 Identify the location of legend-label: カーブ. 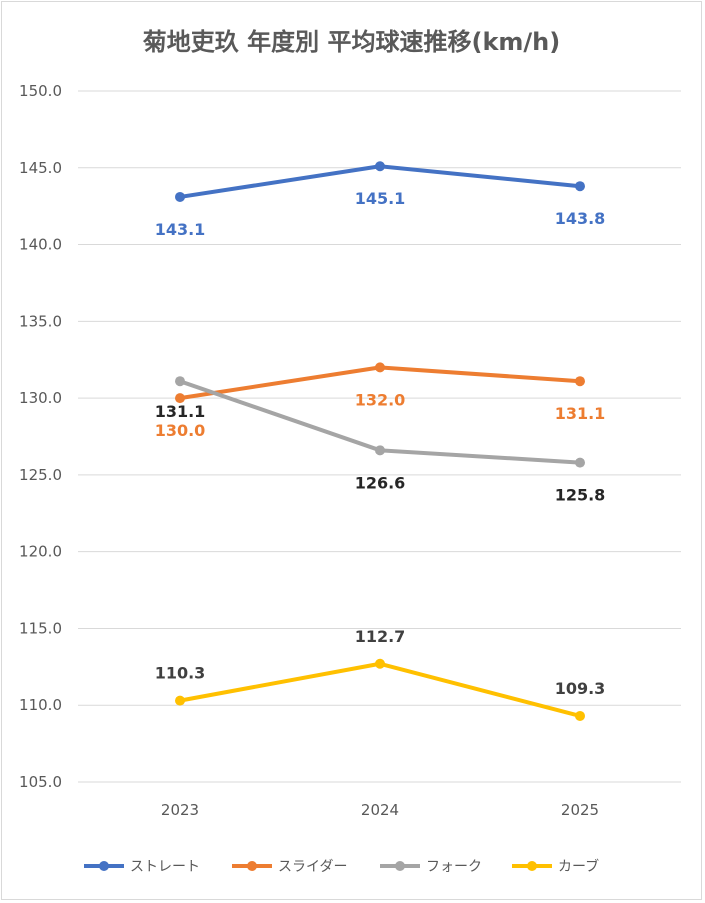
(578, 866).